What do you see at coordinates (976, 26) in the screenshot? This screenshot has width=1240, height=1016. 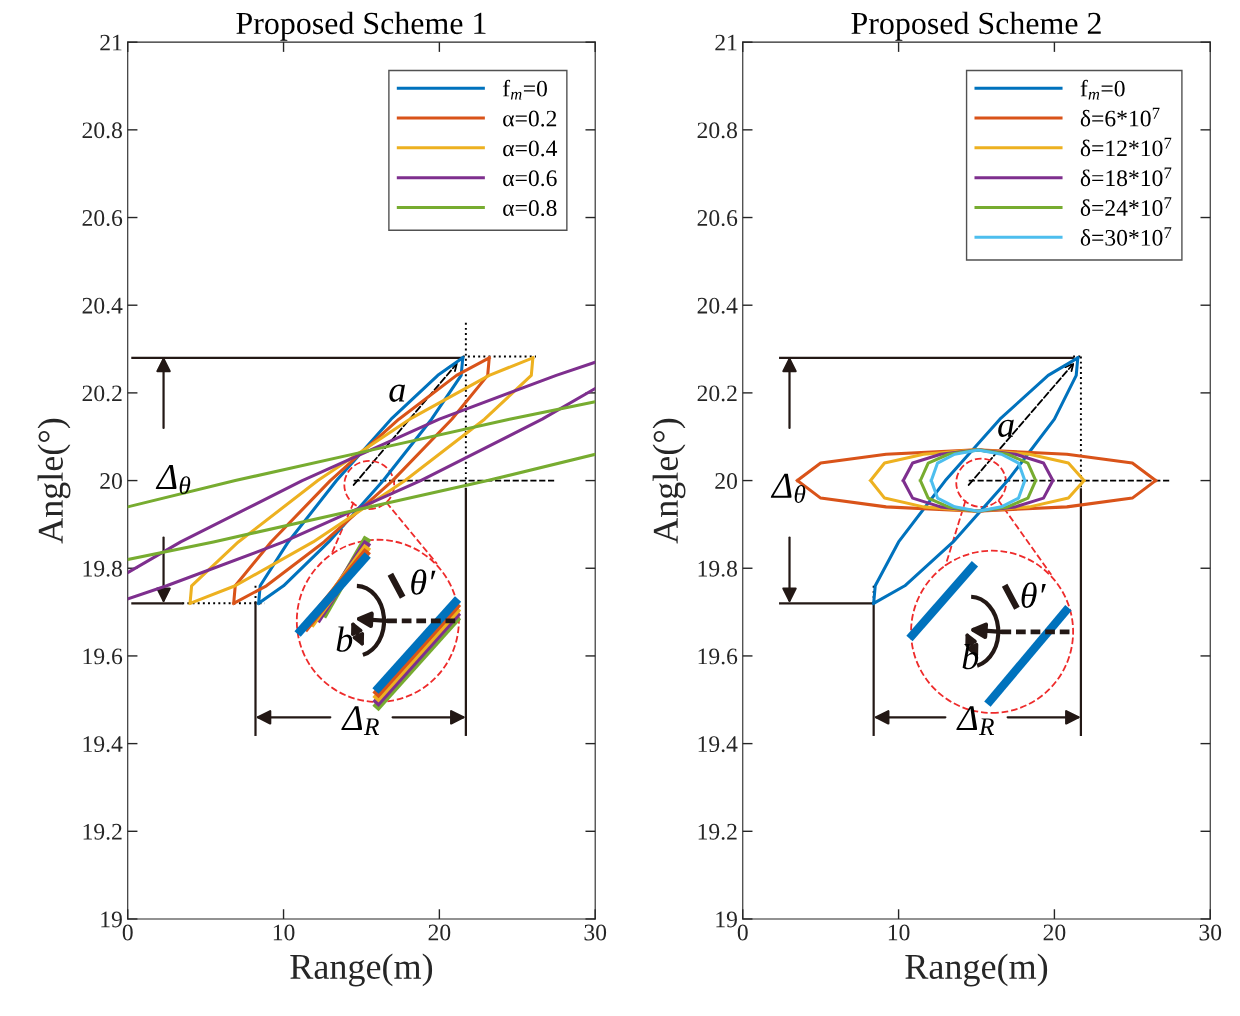 I see `chart-title: Proposed Scheme 2` at bounding box center [976, 26].